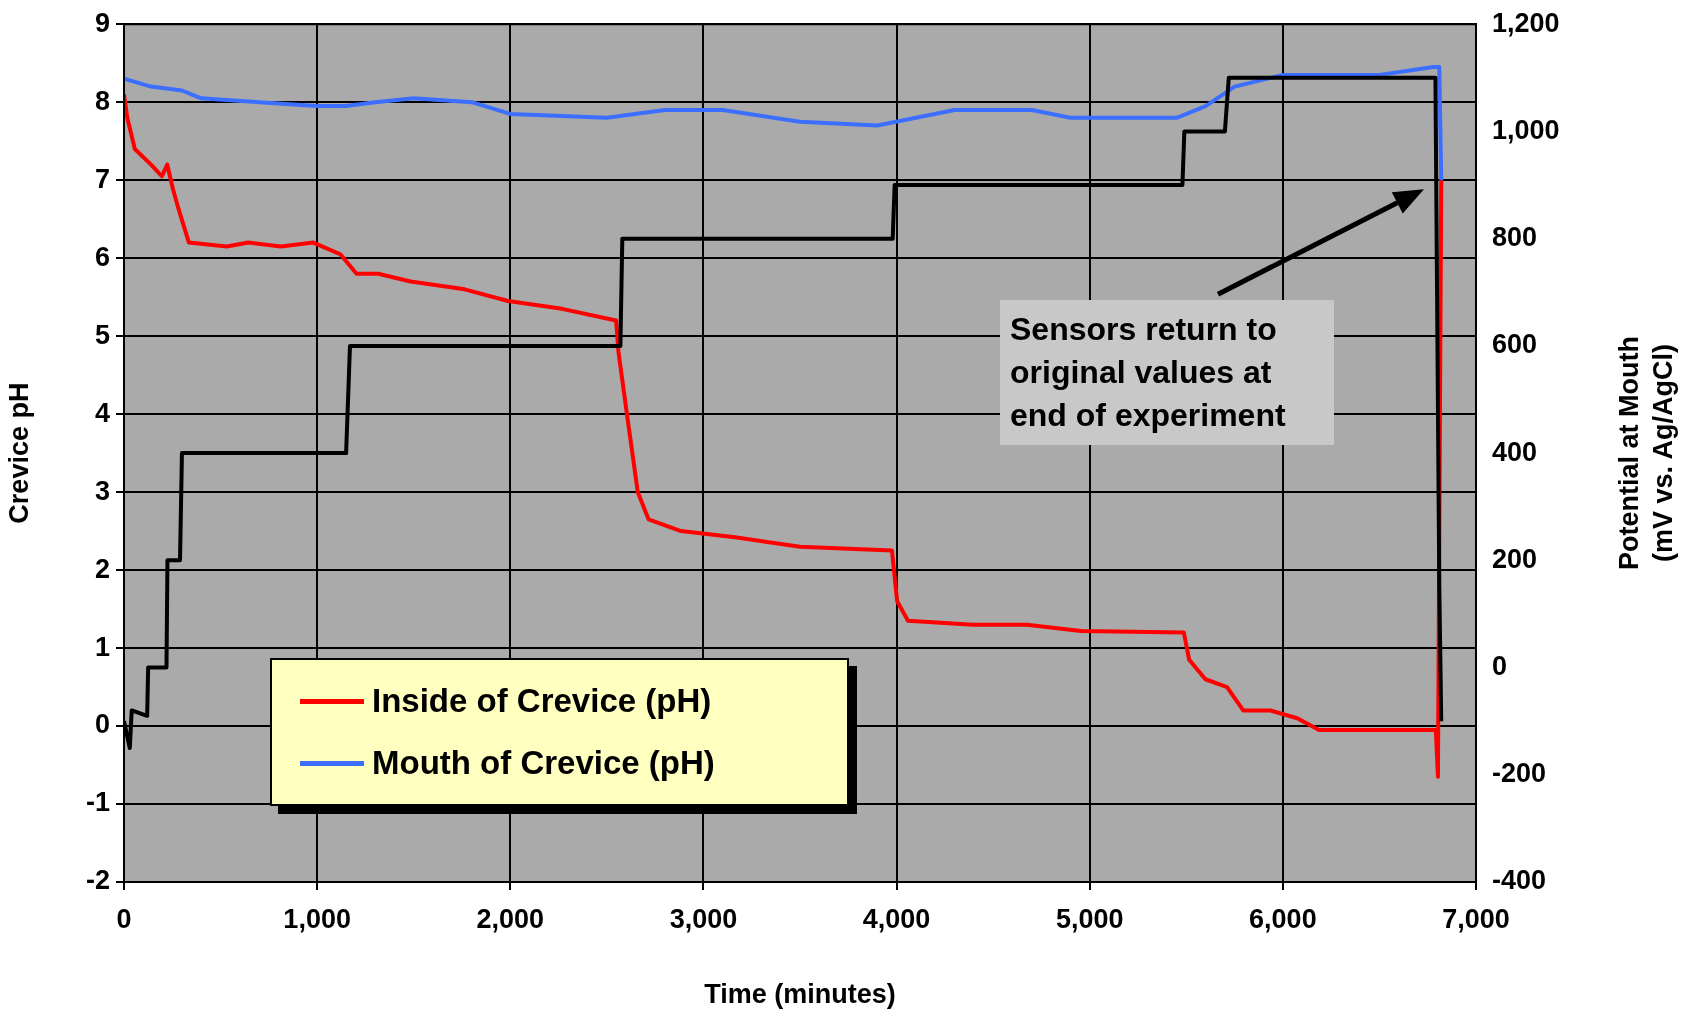 The height and width of the screenshot is (1016, 1696). I want to click on y-tick-label: -2, so click(97, 880).